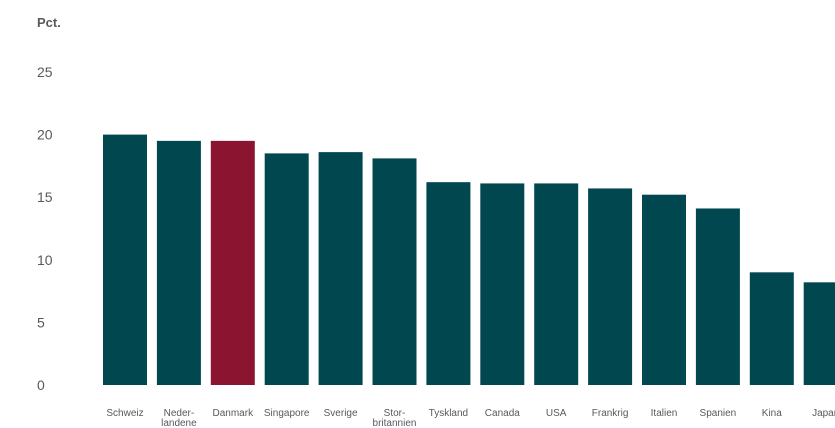 This screenshot has width=835, height=428. What do you see at coordinates (45, 135) in the screenshot?
I see `y-tick-label: 20` at bounding box center [45, 135].